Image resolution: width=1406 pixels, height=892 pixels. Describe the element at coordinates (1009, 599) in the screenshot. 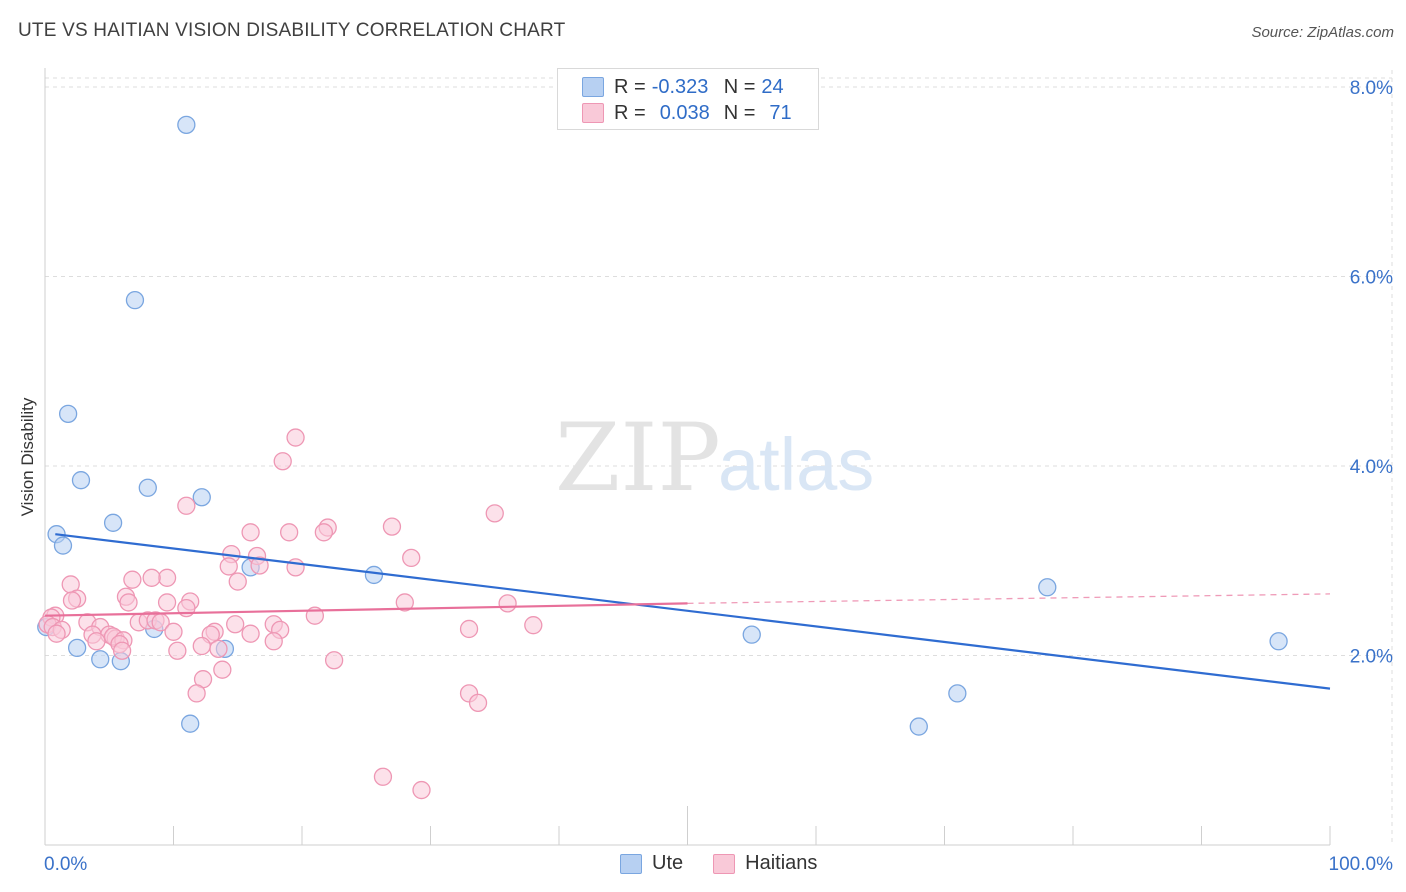

I see `haitian-trend-extension` at that location.